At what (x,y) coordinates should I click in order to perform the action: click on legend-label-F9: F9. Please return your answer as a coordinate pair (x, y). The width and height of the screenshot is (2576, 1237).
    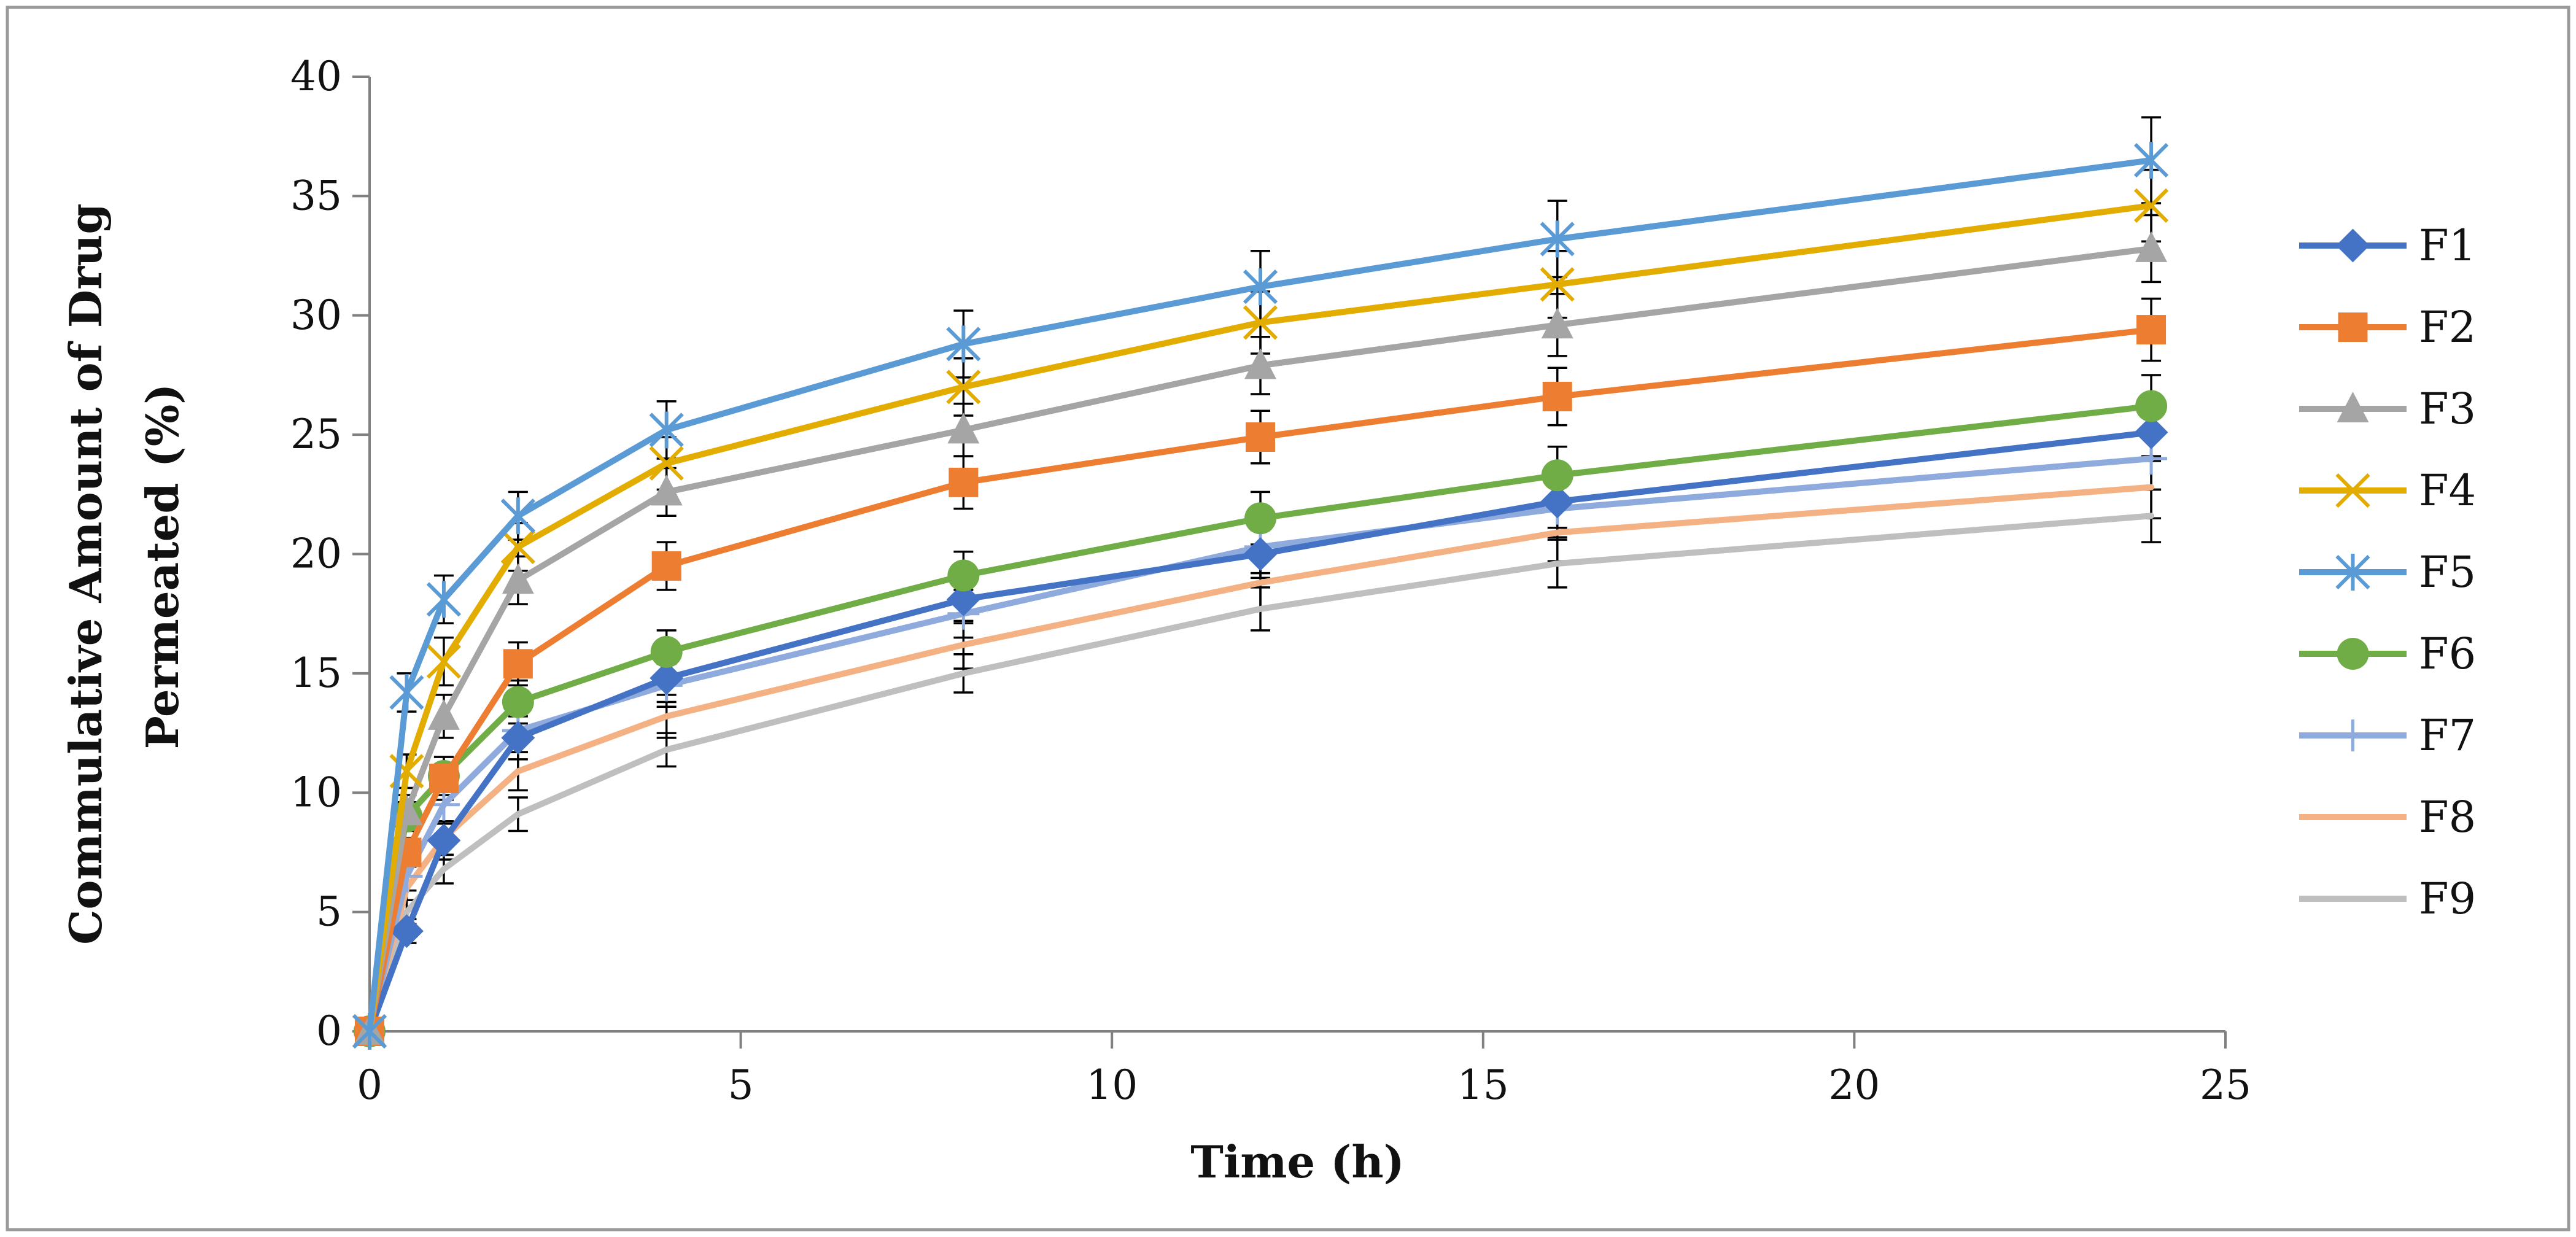
    Looking at the image, I should click on (2447, 899).